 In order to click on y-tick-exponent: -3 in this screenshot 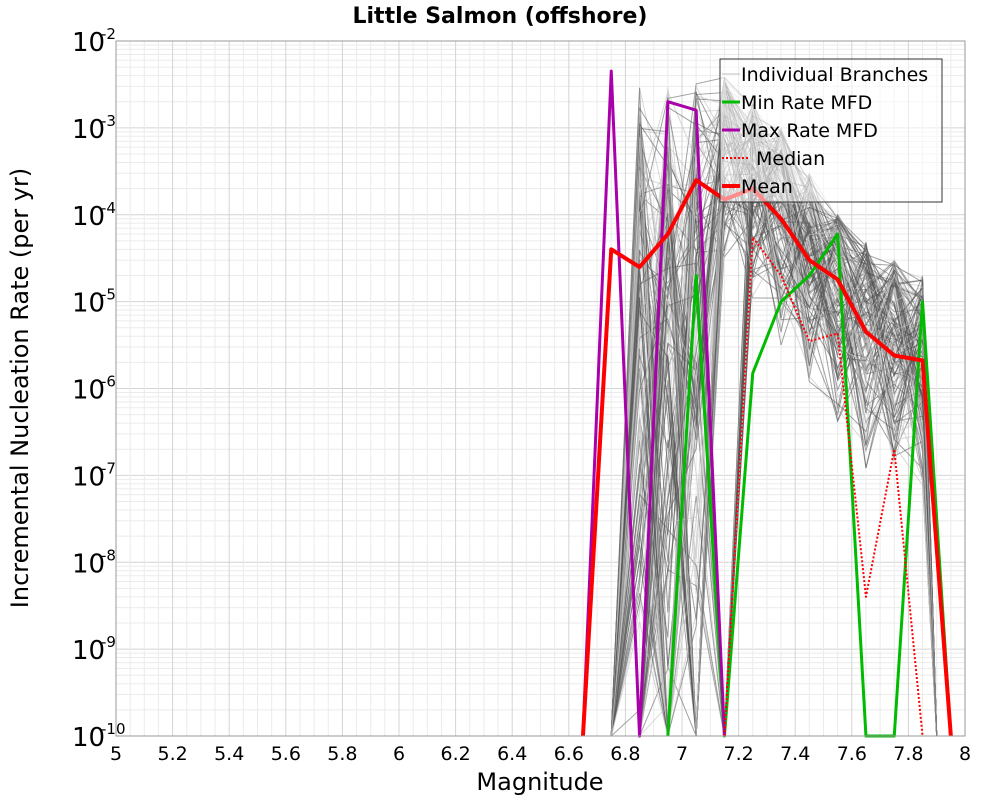, I will do `click(108, 121)`.